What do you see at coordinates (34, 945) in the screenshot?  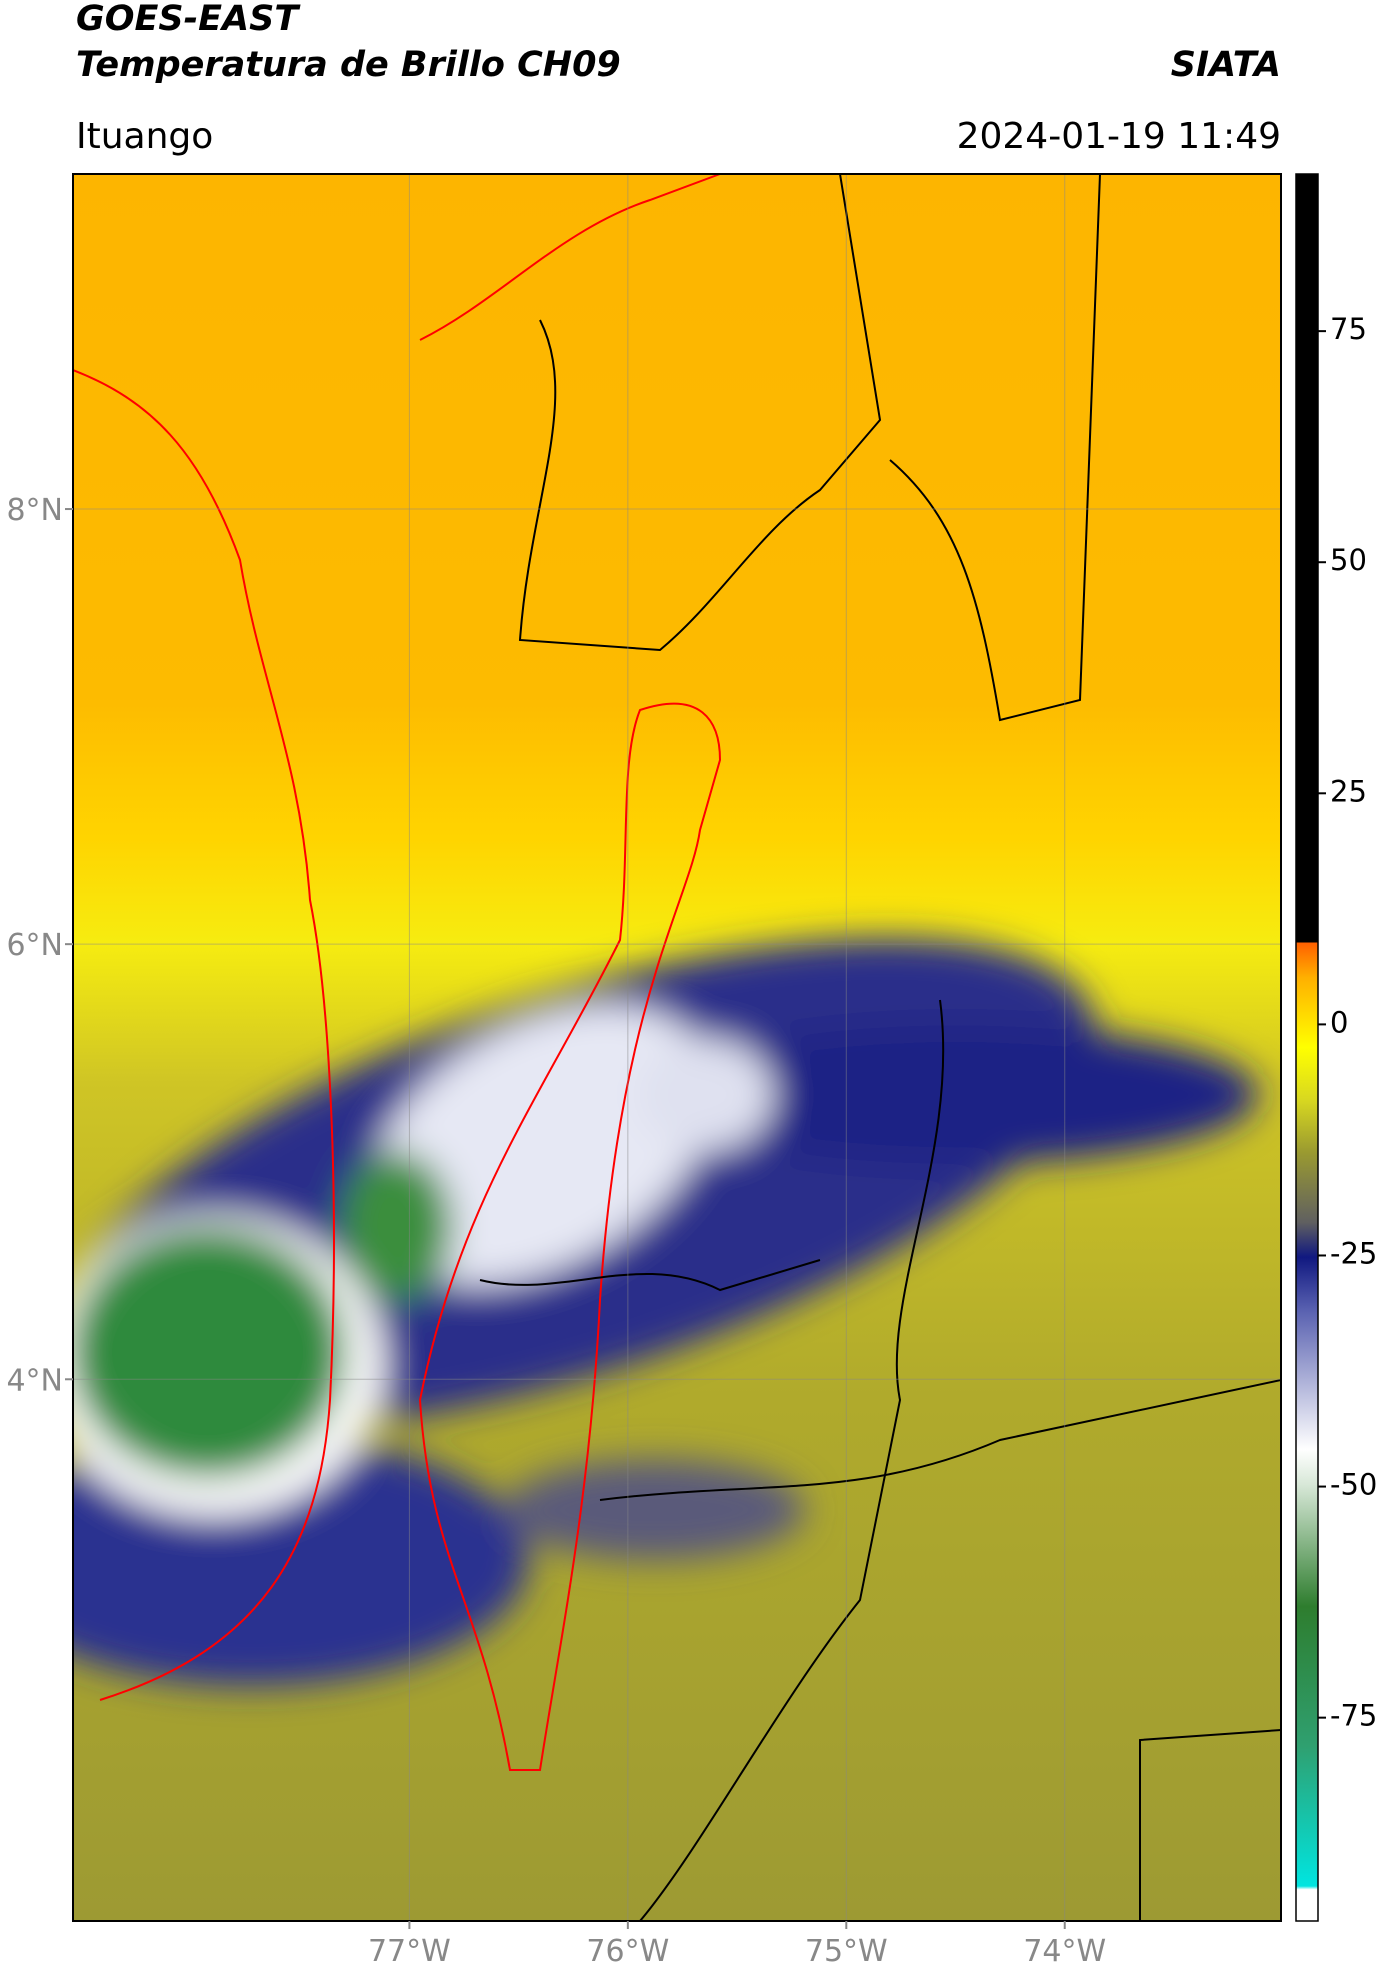 I see `lat-tick-label: 6°N` at bounding box center [34, 945].